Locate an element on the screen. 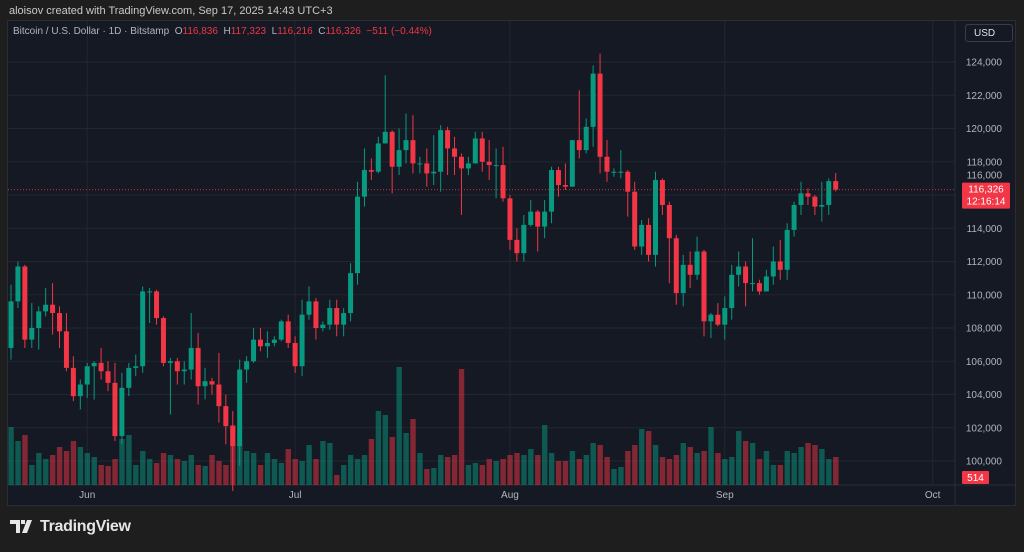  close-label: C is located at coordinates (322, 31).